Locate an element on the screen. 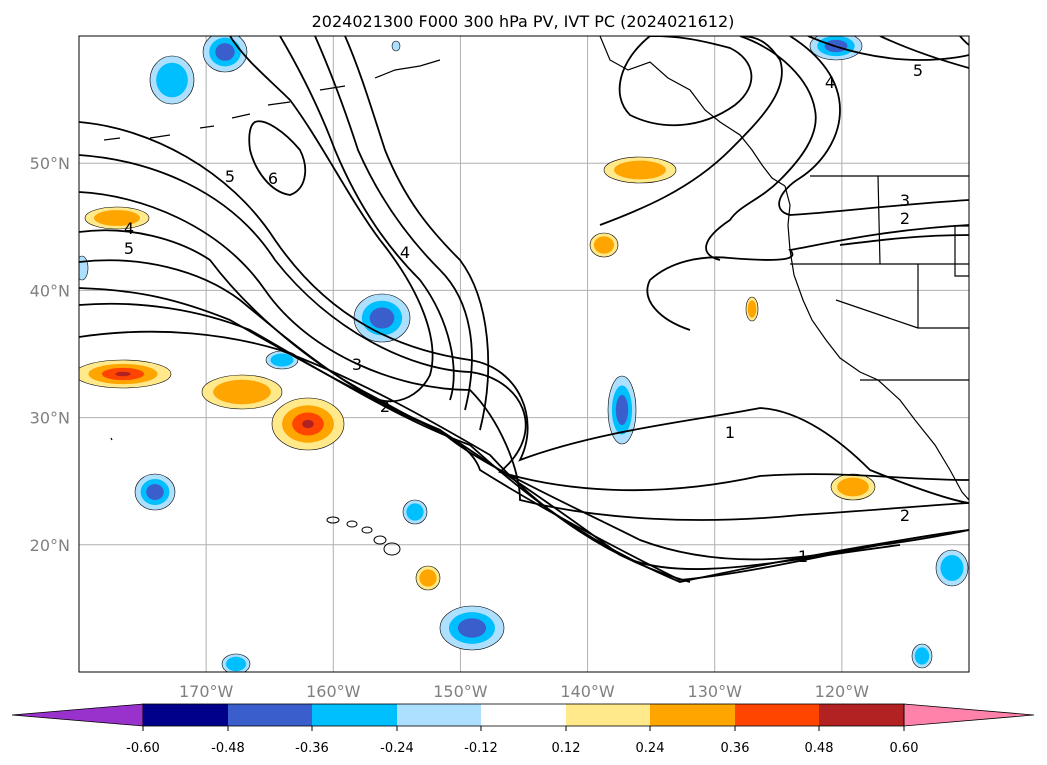  lon-tick-label: 120°W is located at coordinates (842, 691).